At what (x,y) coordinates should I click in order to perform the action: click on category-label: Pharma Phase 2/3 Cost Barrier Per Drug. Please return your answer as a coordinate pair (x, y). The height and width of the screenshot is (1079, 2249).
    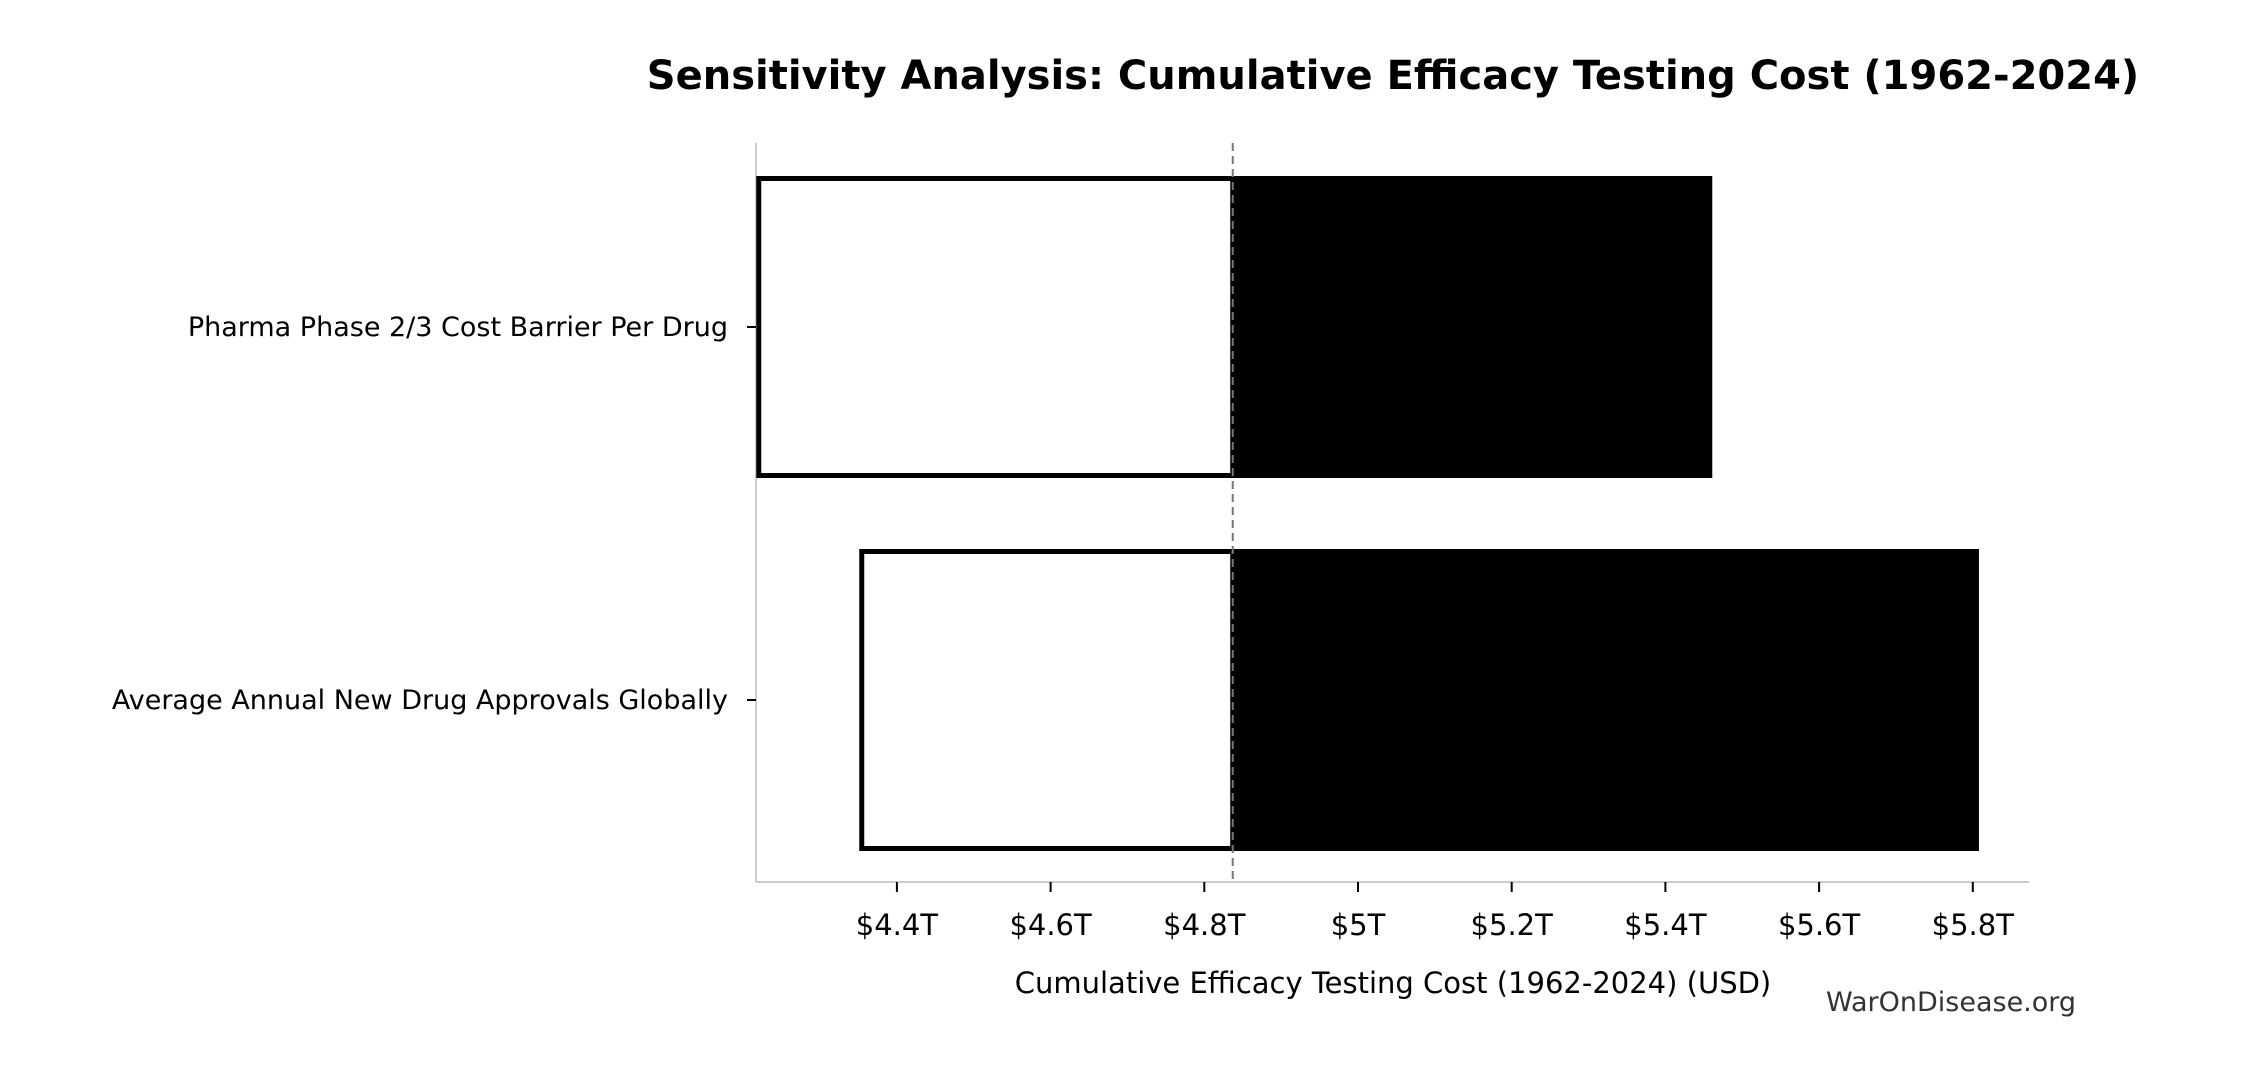
    Looking at the image, I should click on (458, 327).